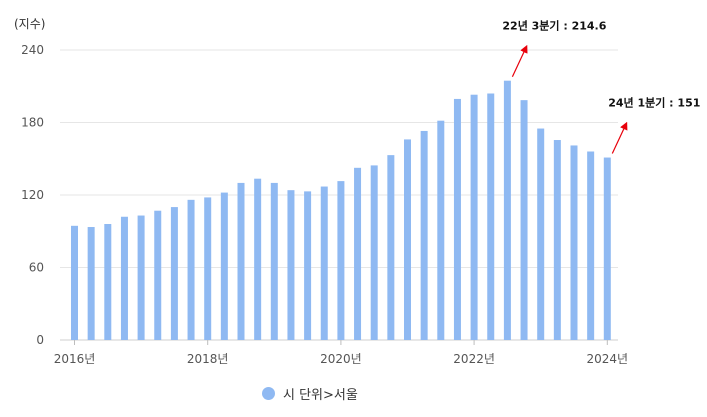 Image resolution: width=707 pixels, height=417 pixels. What do you see at coordinates (601, 86) in the screenshot?
I see `annotations: 22년 3분기 : 214.6 24년 1분기 : 151` at bounding box center [601, 86].